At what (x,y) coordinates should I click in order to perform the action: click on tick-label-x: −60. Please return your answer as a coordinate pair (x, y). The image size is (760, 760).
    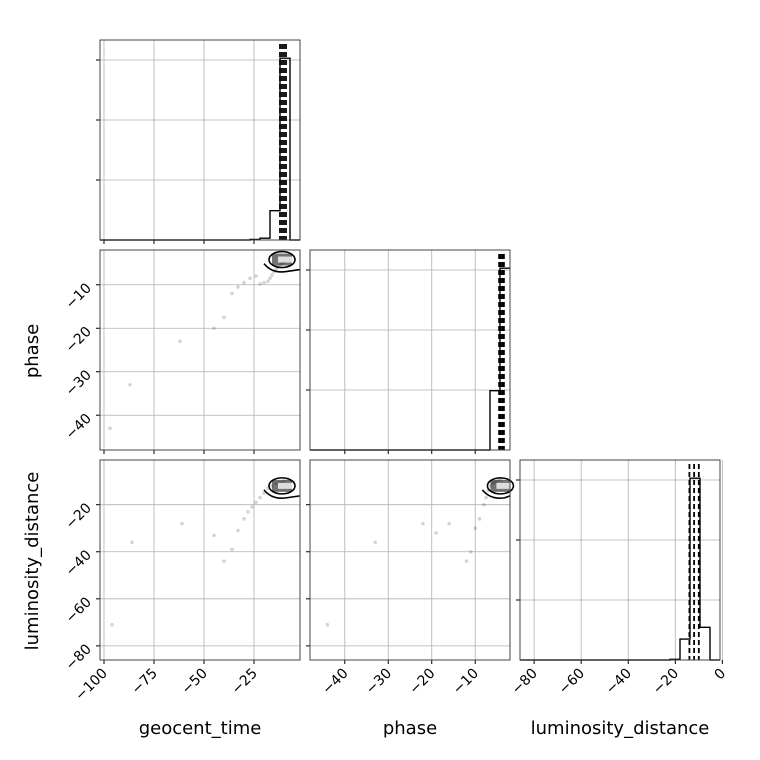
    Looking at the image, I should click on (572, 682).